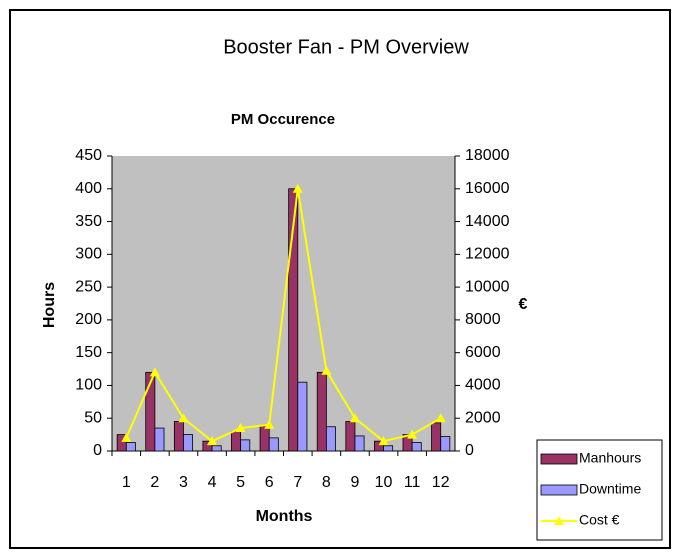 This screenshot has width=677, height=552. What do you see at coordinates (346, 47) in the screenshot?
I see `chart-title: Booster Fan - PM Overview` at bounding box center [346, 47].